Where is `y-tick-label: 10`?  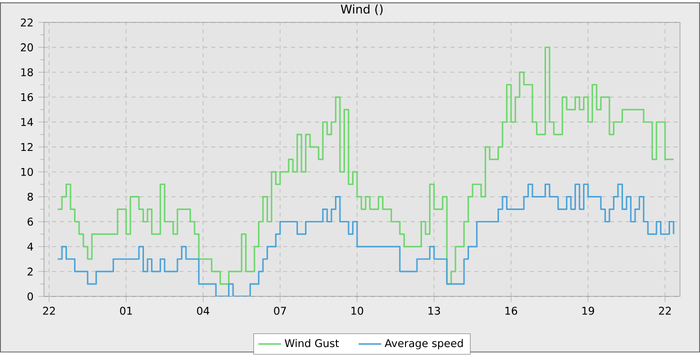 y-tick-label: 10 is located at coordinates (27, 172).